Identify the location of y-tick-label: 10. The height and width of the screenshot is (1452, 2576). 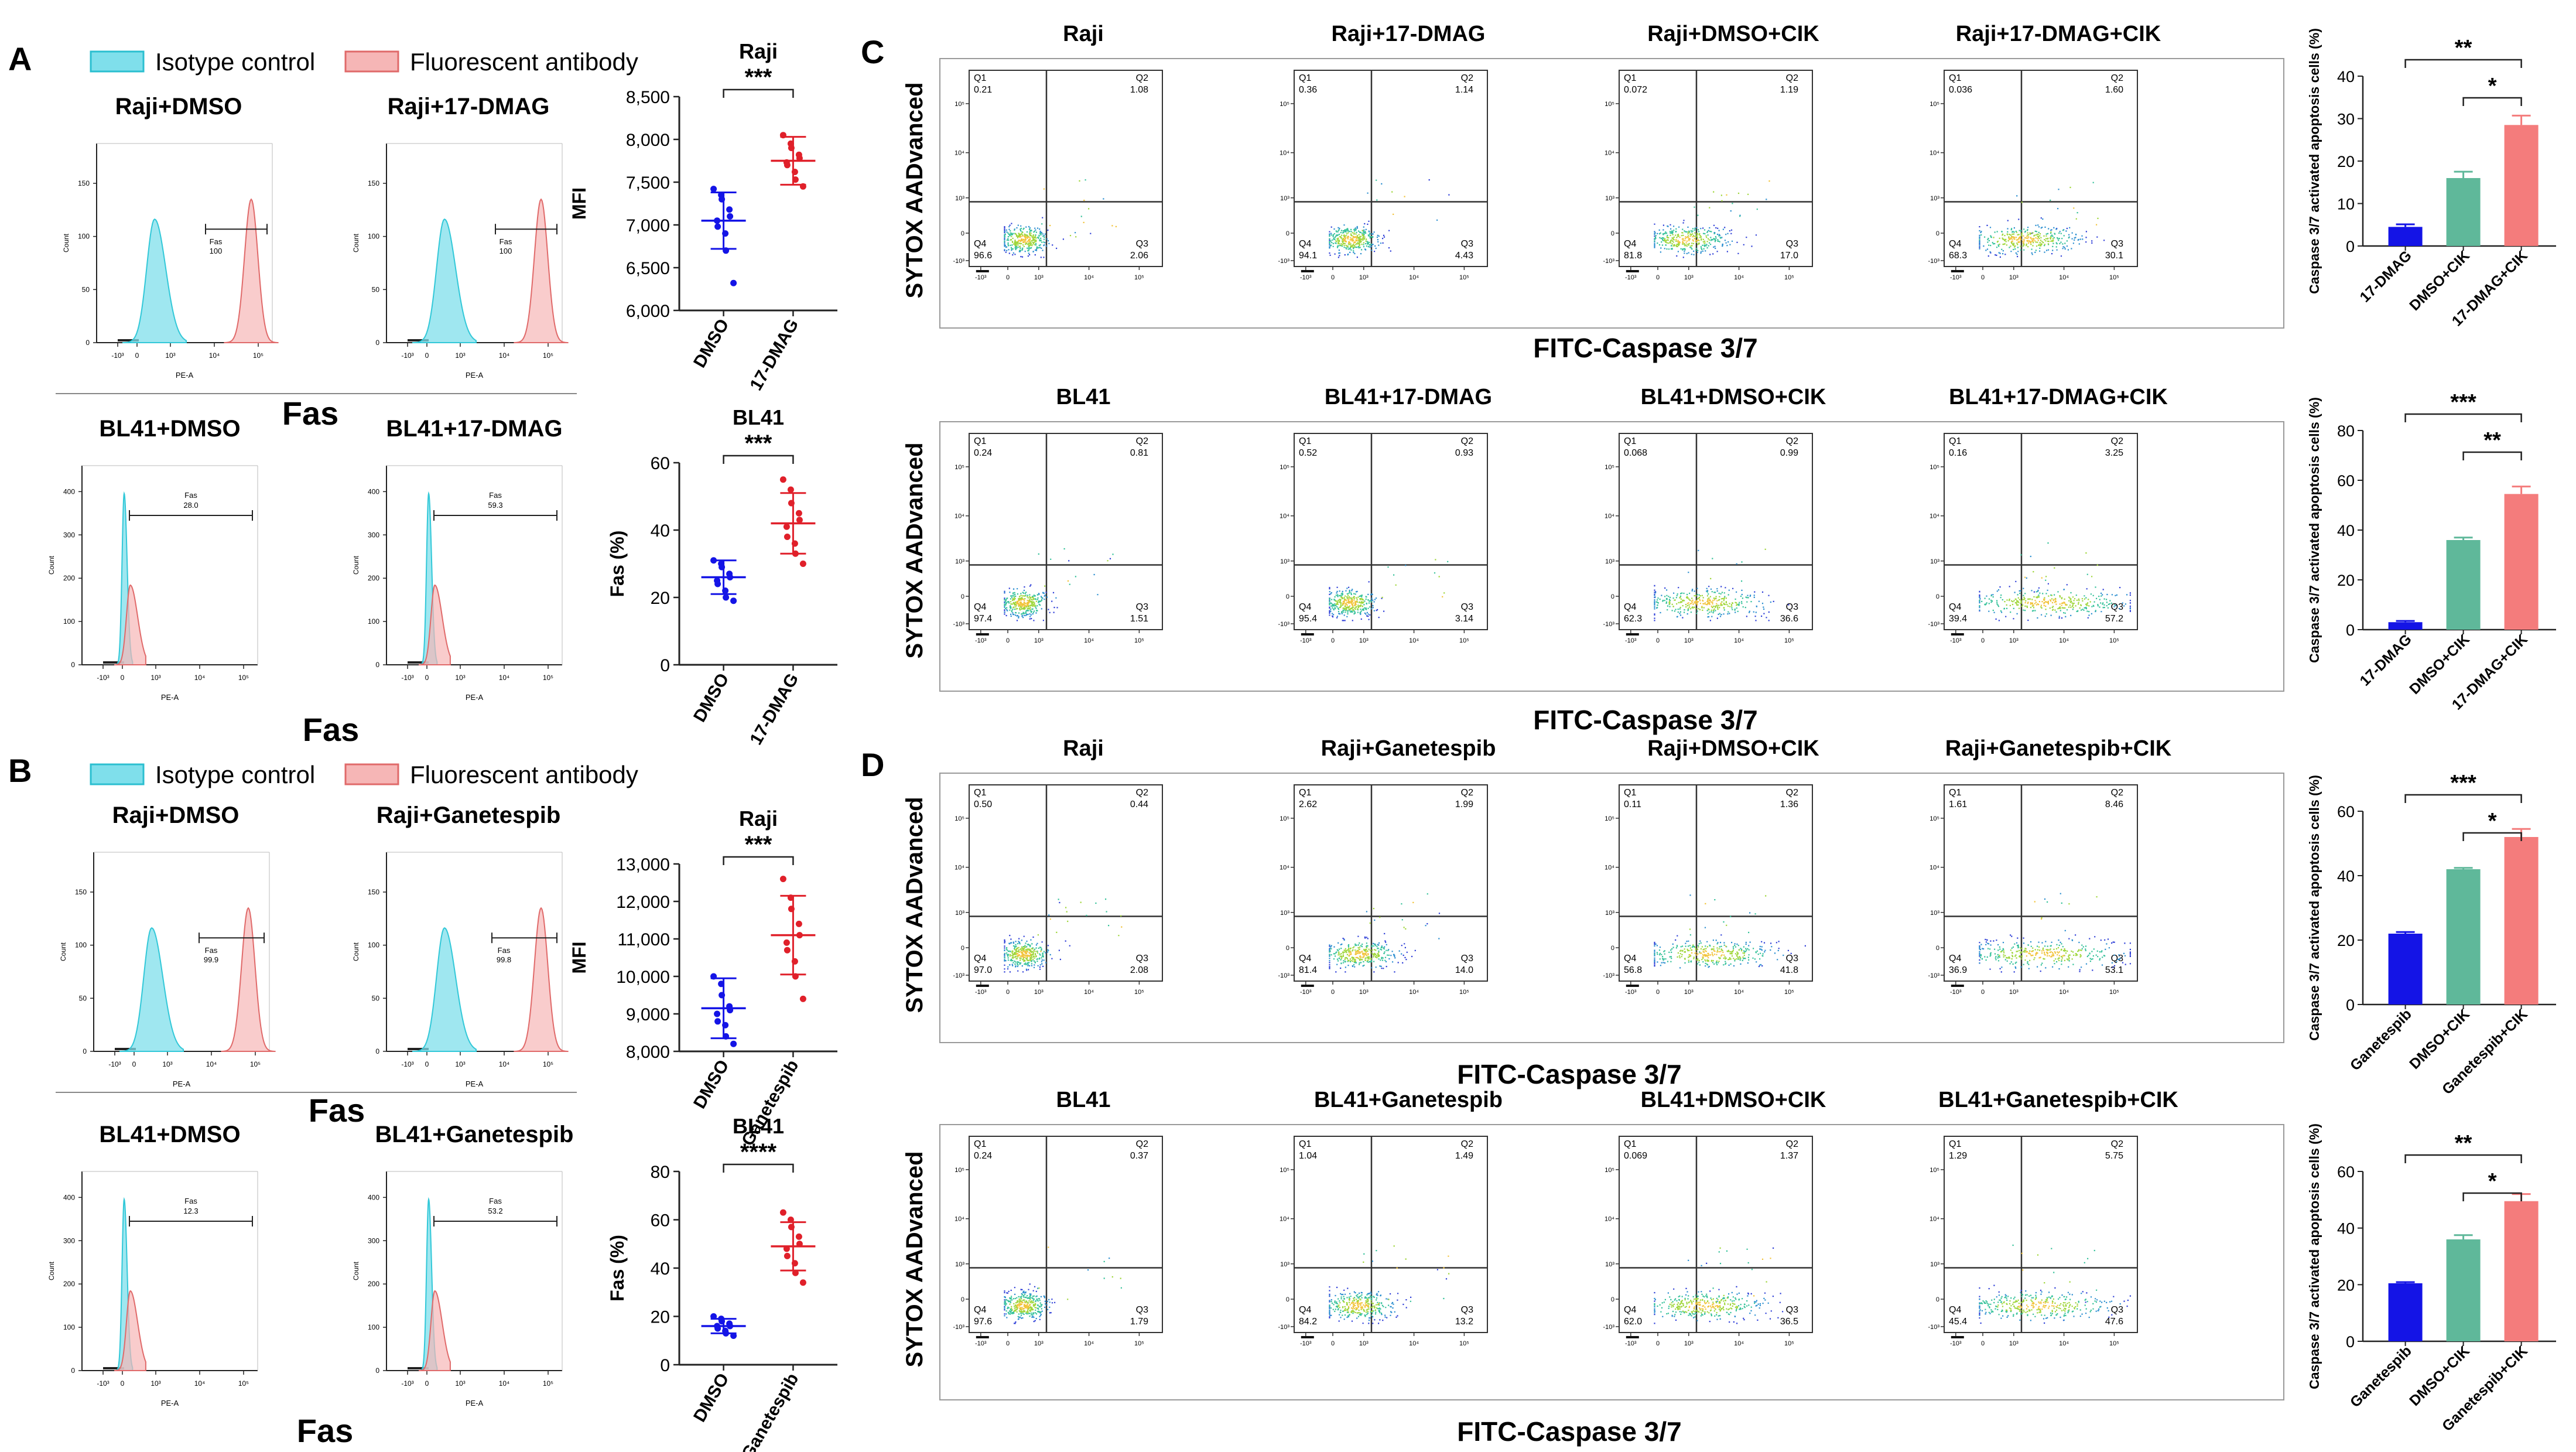
(2346, 204).